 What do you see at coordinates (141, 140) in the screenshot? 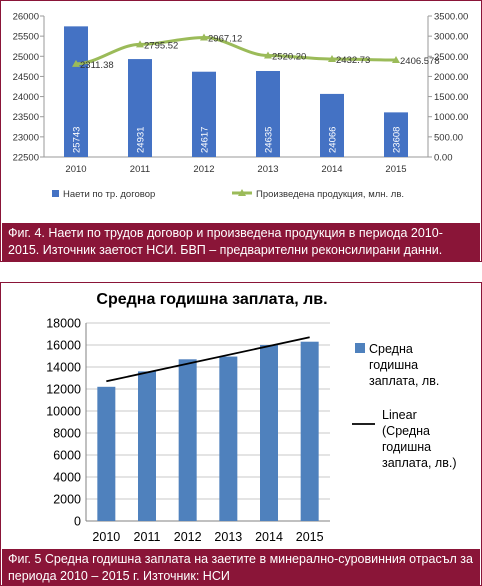
I see `bar-value-label: 24931` at bounding box center [141, 140].